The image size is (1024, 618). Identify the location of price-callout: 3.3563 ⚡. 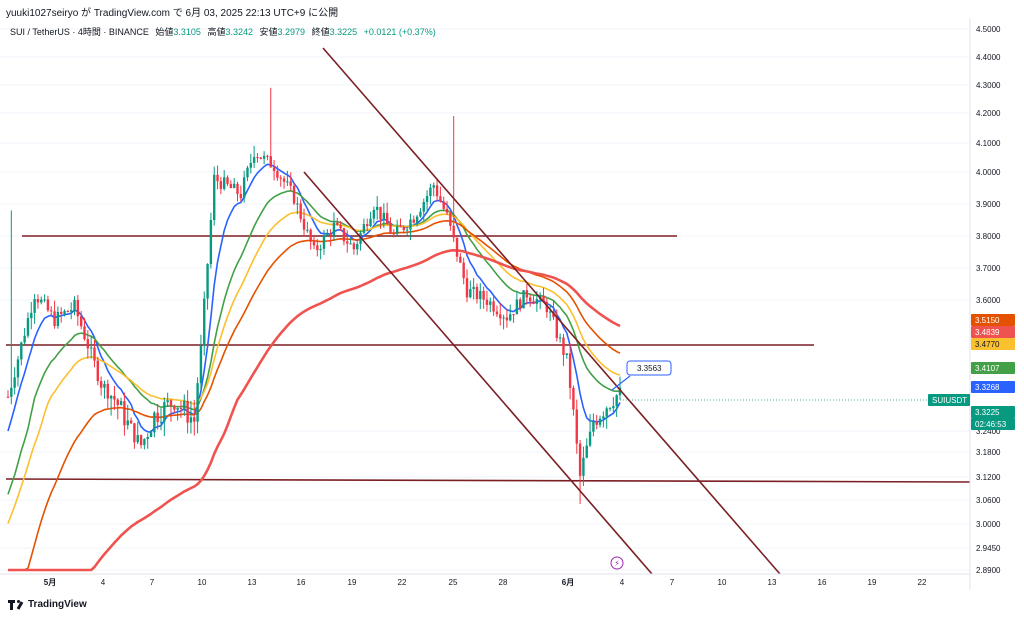
(641, 465).